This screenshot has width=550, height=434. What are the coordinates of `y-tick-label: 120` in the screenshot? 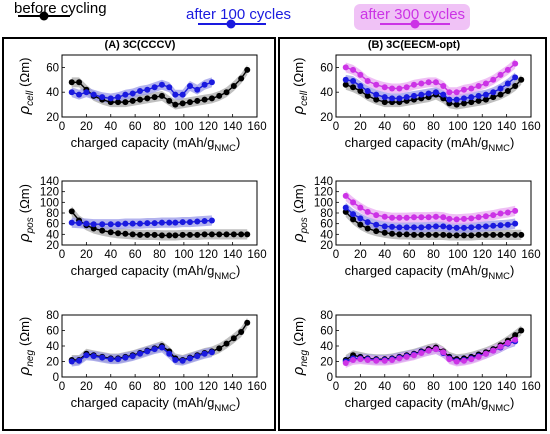 It's located at (323, 193).